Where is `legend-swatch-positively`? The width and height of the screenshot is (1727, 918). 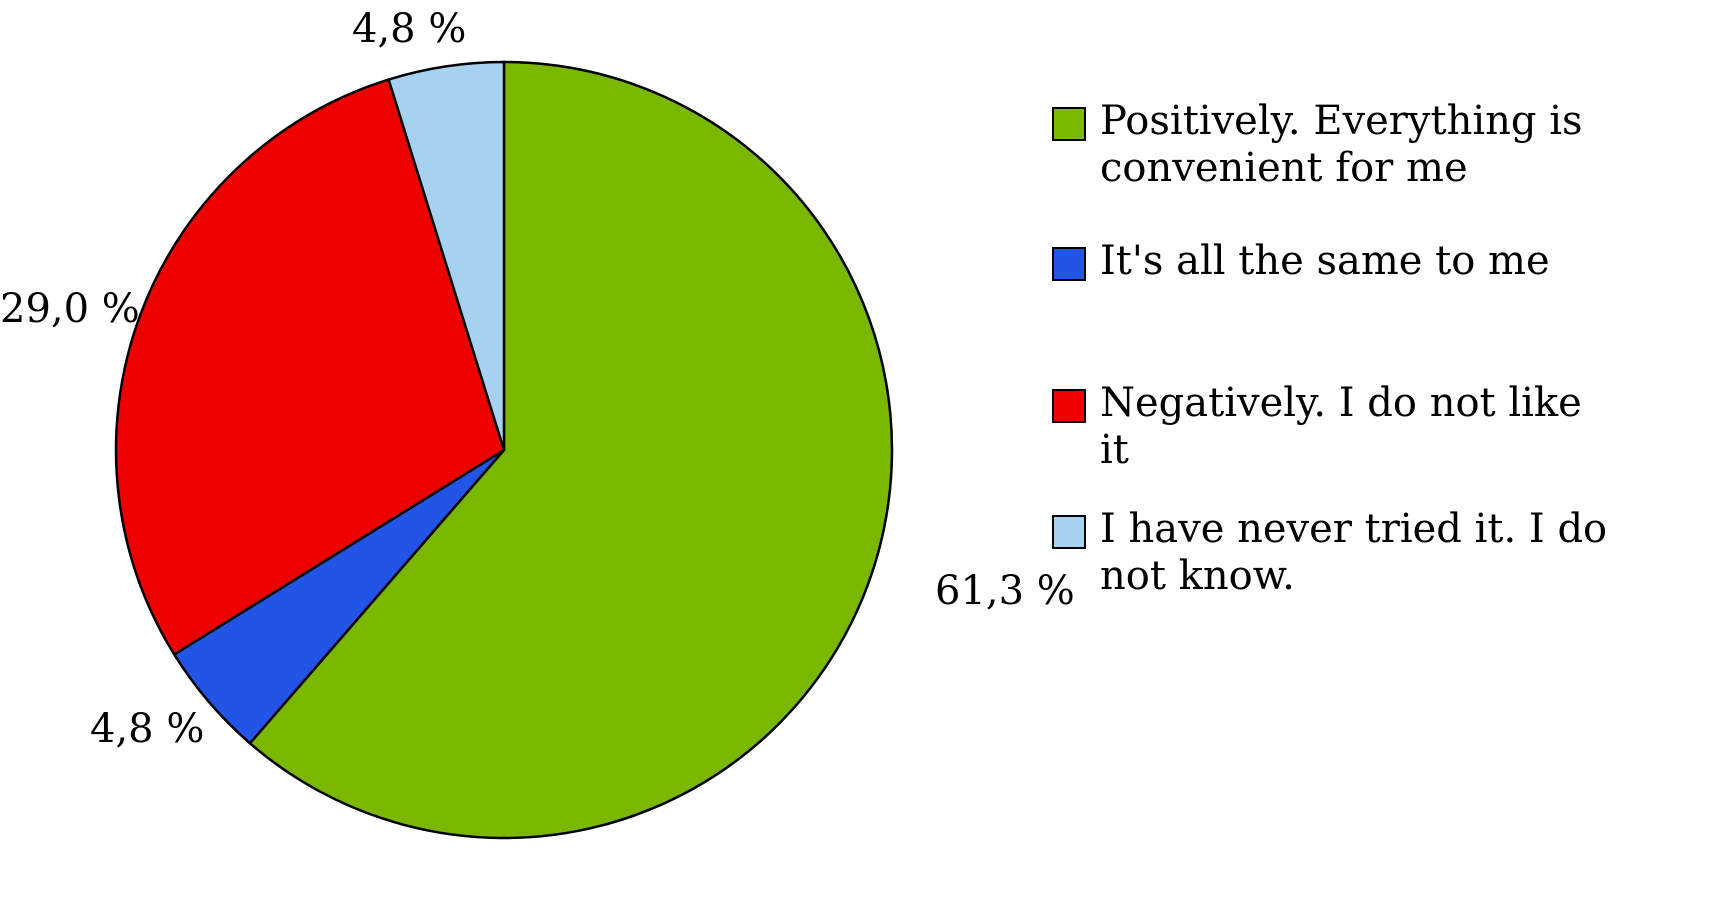 legend-swatch-positively is located at coordinates (1069, 124).